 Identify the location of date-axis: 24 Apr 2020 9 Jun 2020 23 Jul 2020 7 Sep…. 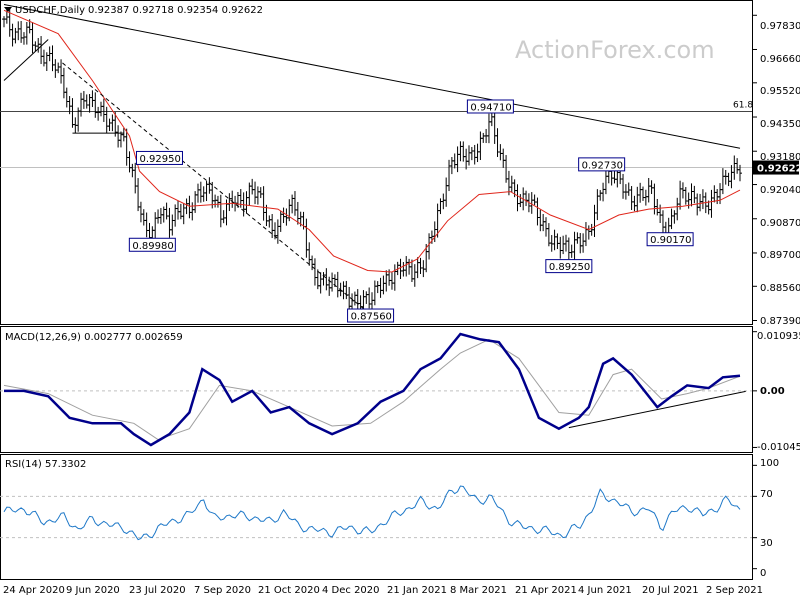
(383, 590).